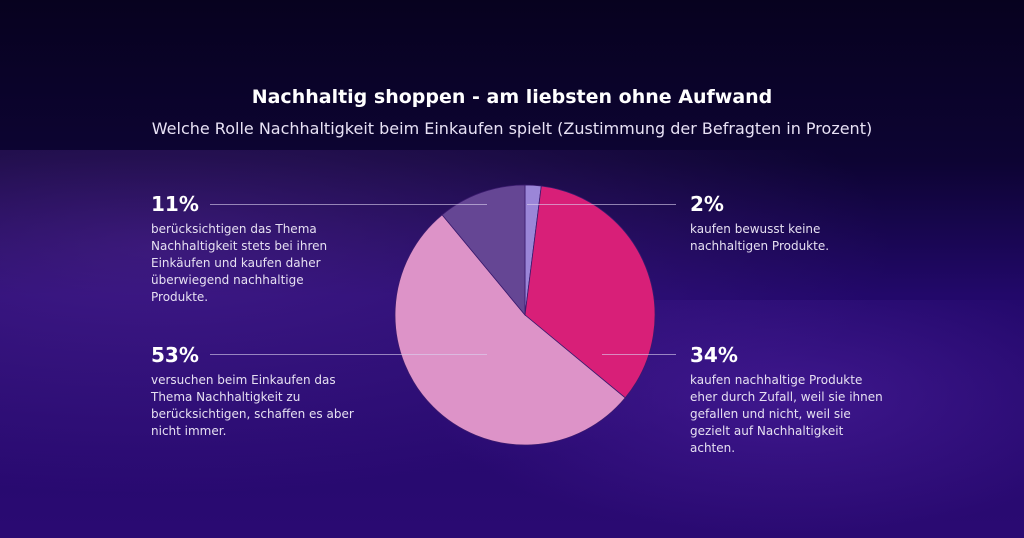 The height and width of the screenshot is (538, 1024). Describe the element at coordinates (714, 355) in the screenshot. I see `label-34-pct: 34%` at that location.